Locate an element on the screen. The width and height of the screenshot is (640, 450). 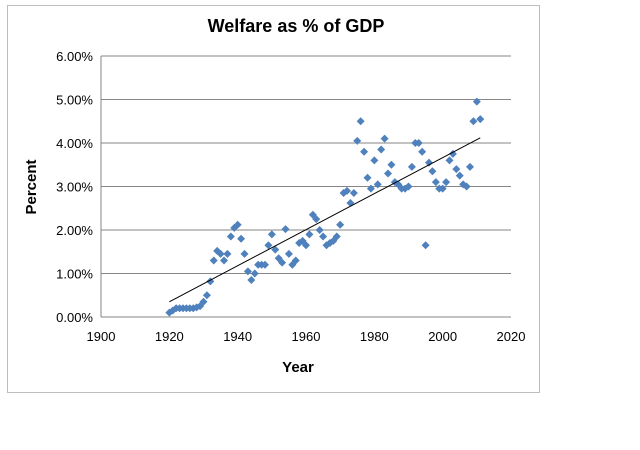
x-tick-label: 1980 is located at coordinates (374, 336).